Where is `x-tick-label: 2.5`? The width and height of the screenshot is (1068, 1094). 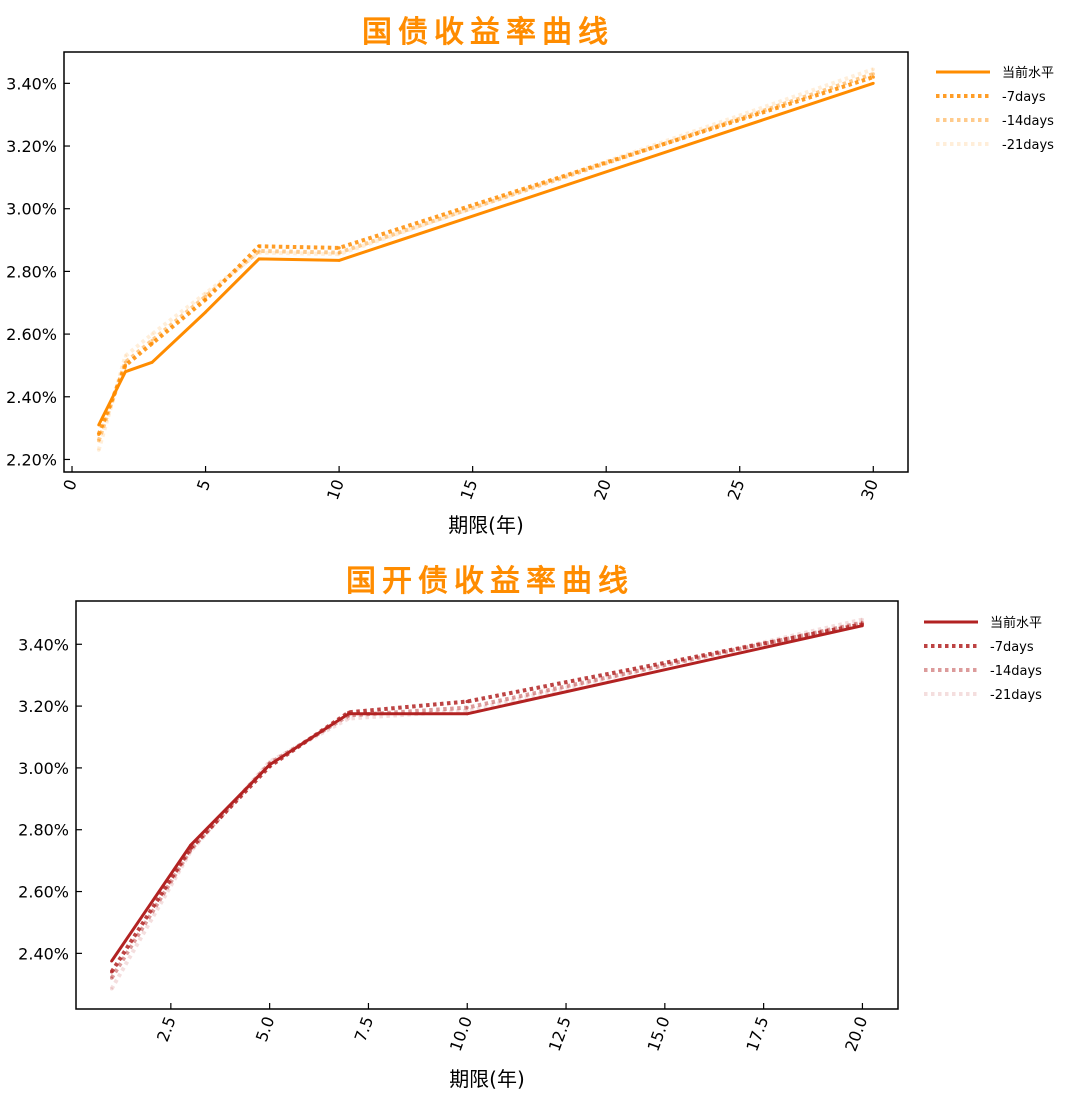
x-tick-label: 2.5 is located at coordinates (166, 1029).